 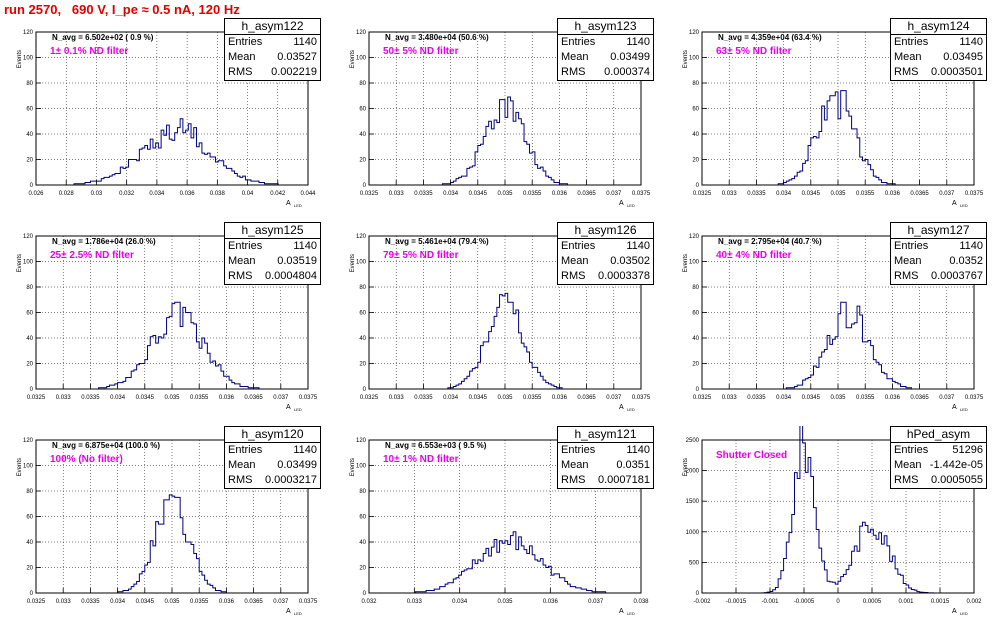 What do you see at coordinates (103, 37) in the screenshot?
I see `navg-label: N_avg = 6.502e+02 ( 0.9 %)` at bounding box center [103, 37].